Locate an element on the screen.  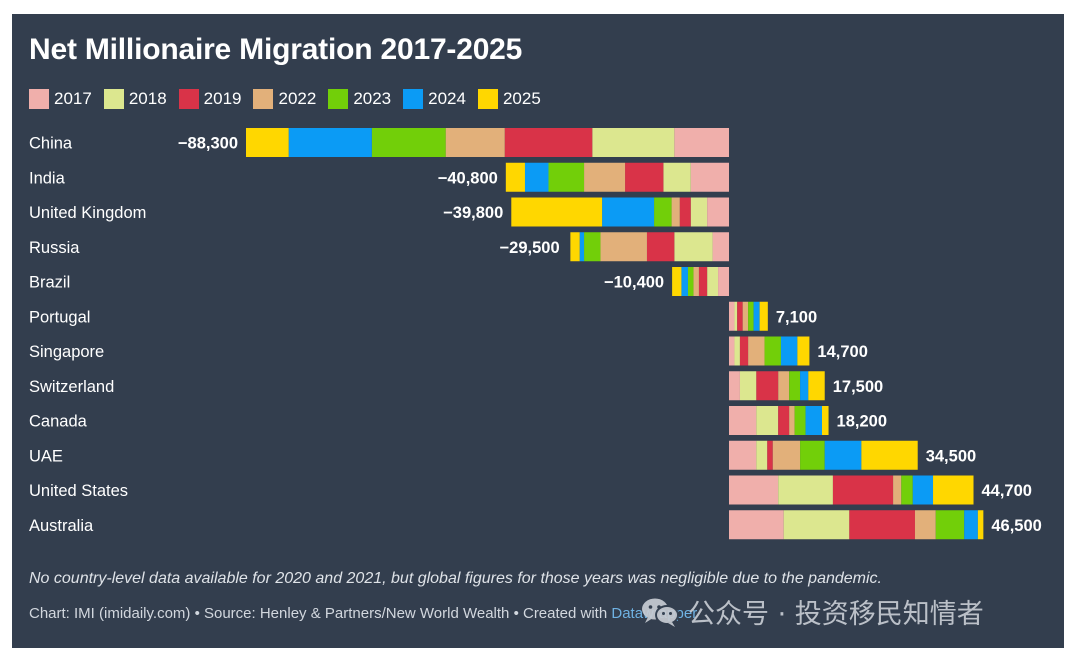
total-label: −10,400 is located at coordinates (634, 283).